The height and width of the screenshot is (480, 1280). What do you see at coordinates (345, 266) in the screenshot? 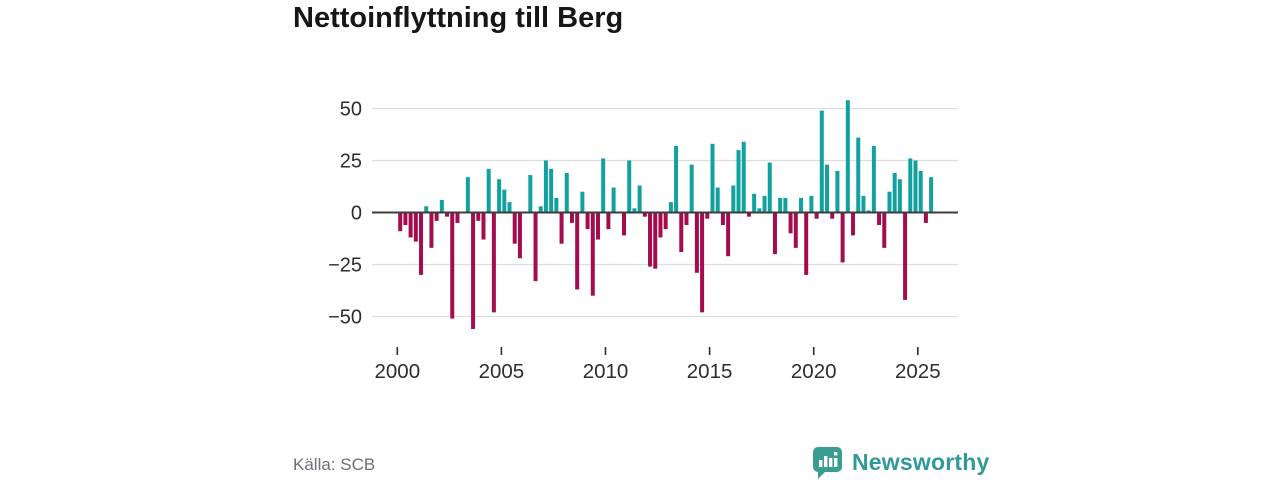
I see `y-axis-tick-label: −25` at bounding box center [345, 266].